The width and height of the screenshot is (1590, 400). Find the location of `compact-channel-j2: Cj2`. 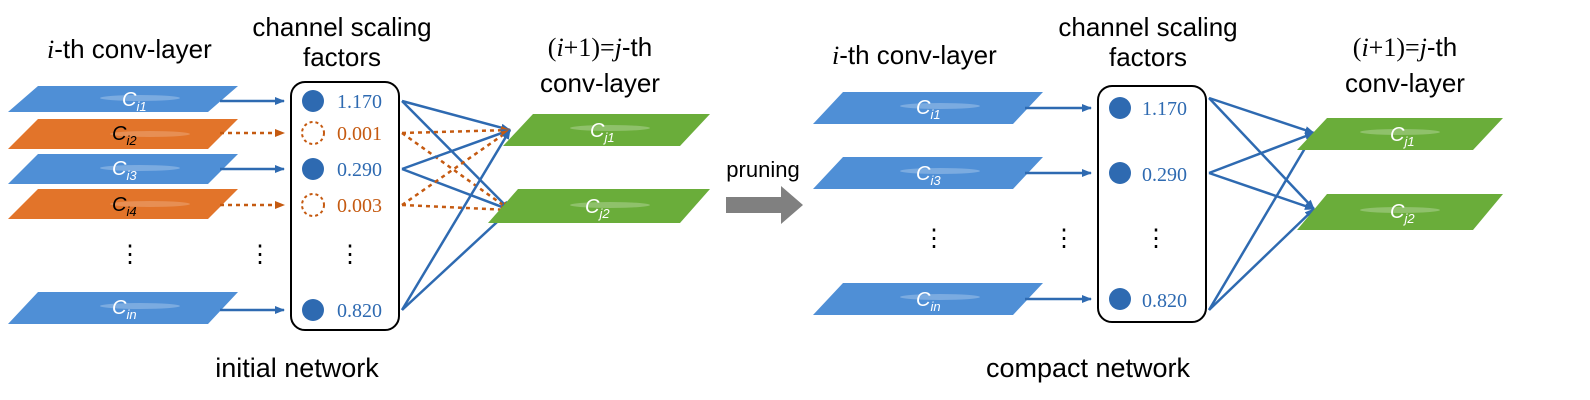

compact-channel-j2: Cj2 is located at coordinates (1400, 212).